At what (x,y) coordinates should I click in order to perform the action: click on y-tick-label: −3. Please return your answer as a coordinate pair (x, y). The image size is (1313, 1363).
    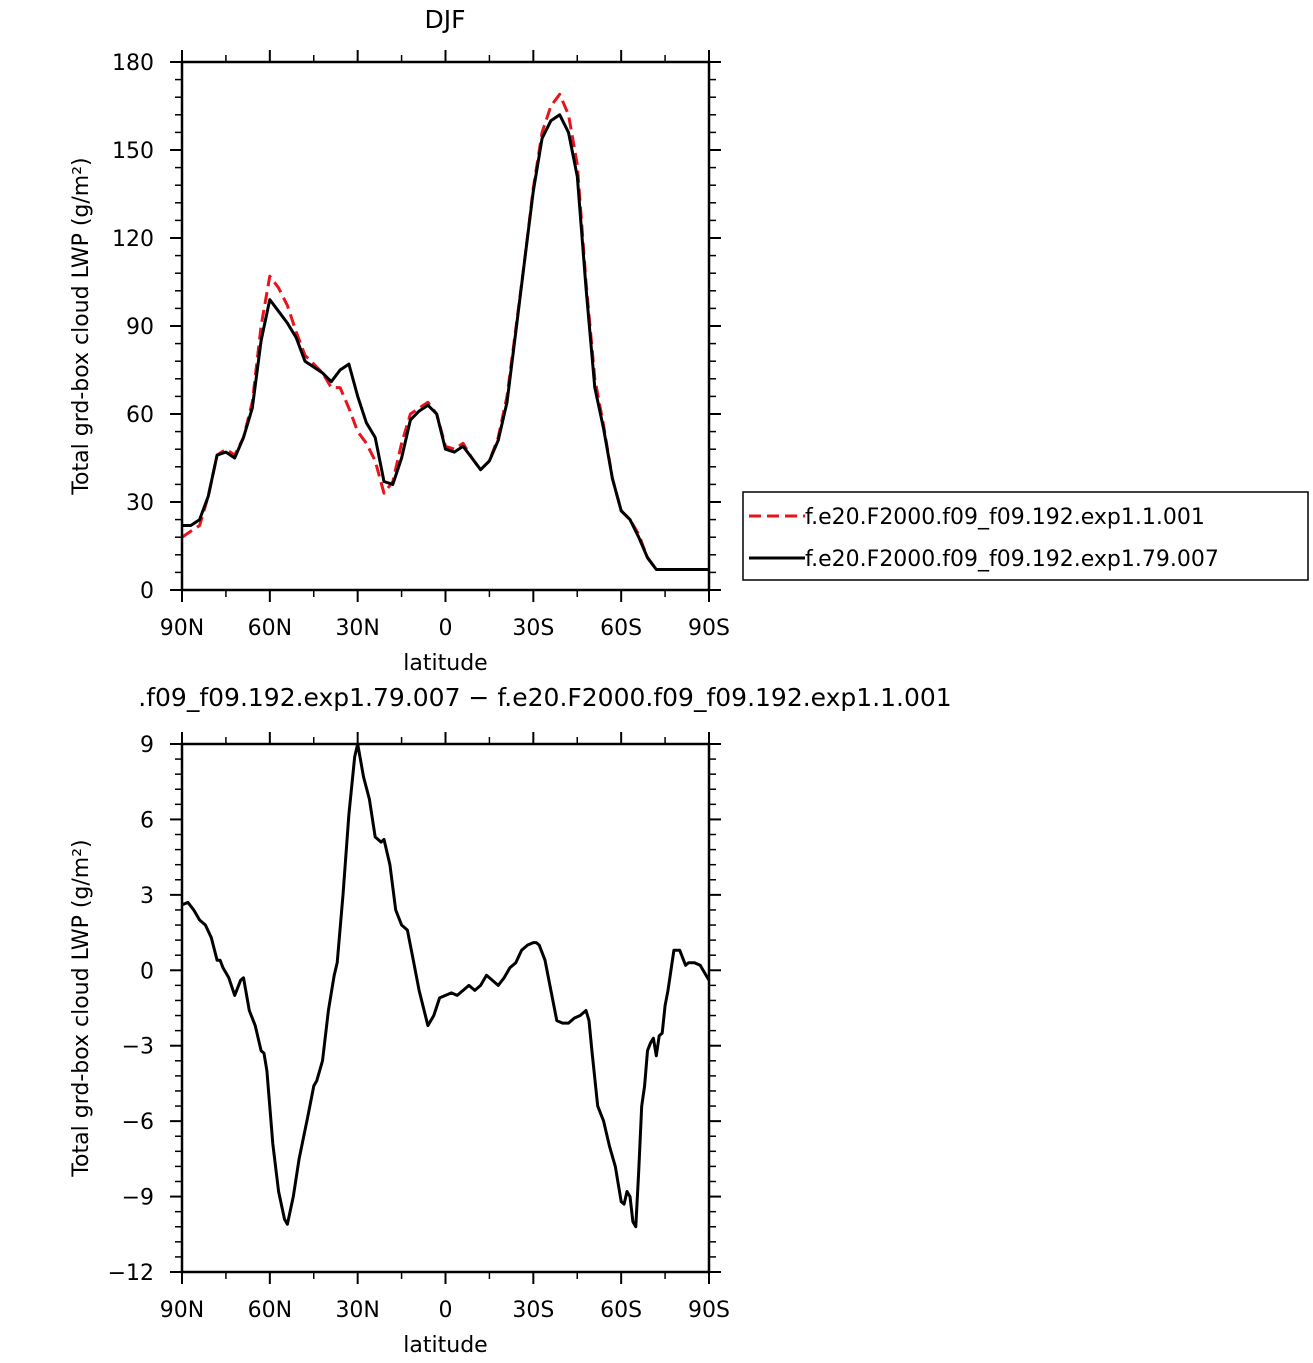
    Looking at the image, I should click on (138, 1047).